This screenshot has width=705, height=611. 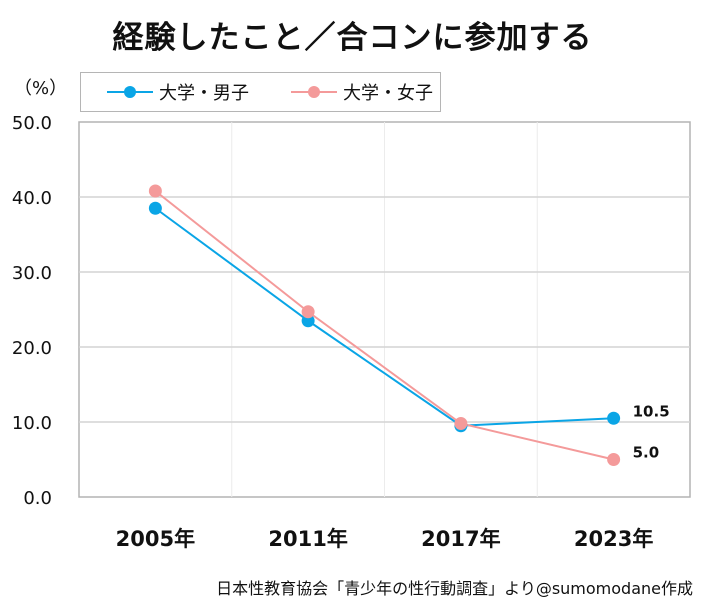 What do you see at coordinates (155, 539) in the screenshot?
I see `x-tick-label: 2005年` at bounding box center [155, 539].